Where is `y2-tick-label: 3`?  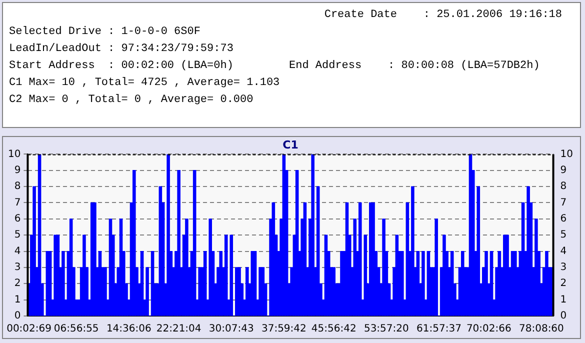
y2-tick-label: 3 is located at coordinates (563, 268).